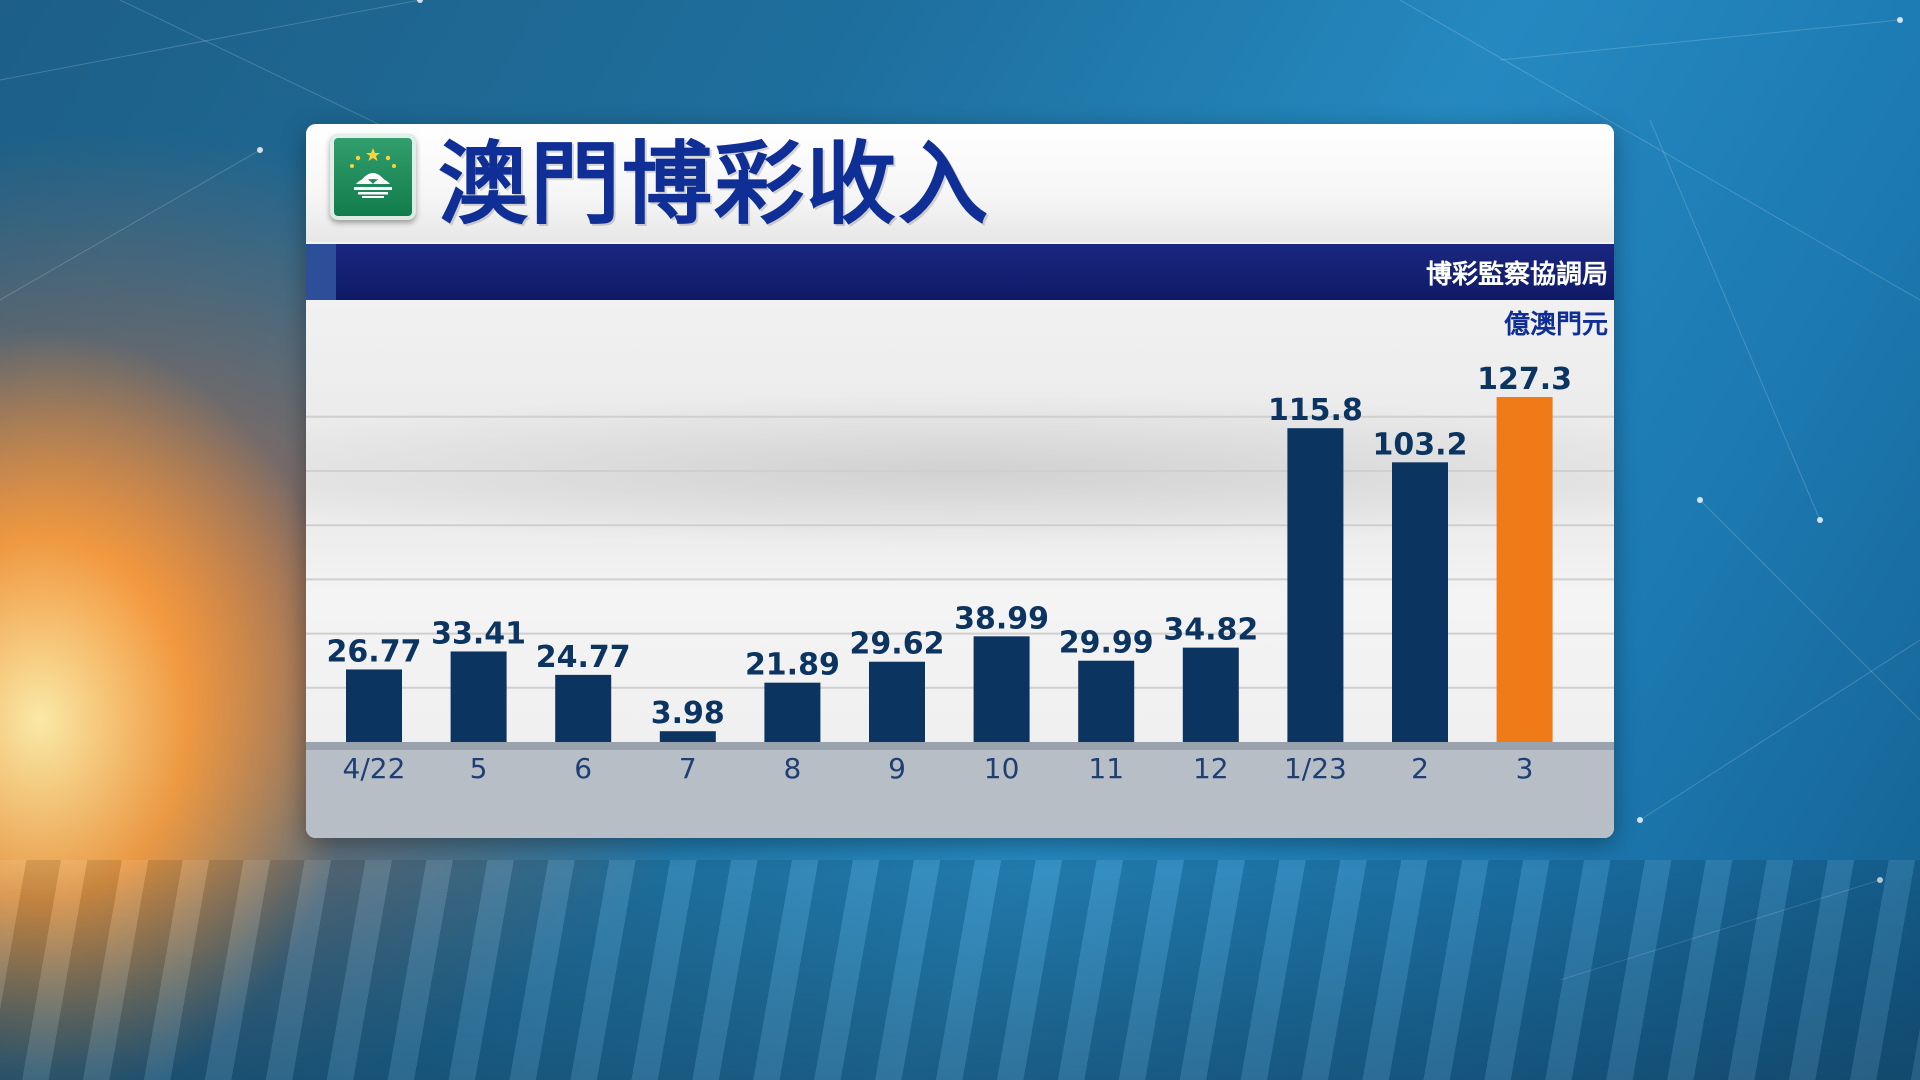 The height and width of the screenshot is (1080, 1920). I want to click on data-label: 3.98, so click(688, 713).